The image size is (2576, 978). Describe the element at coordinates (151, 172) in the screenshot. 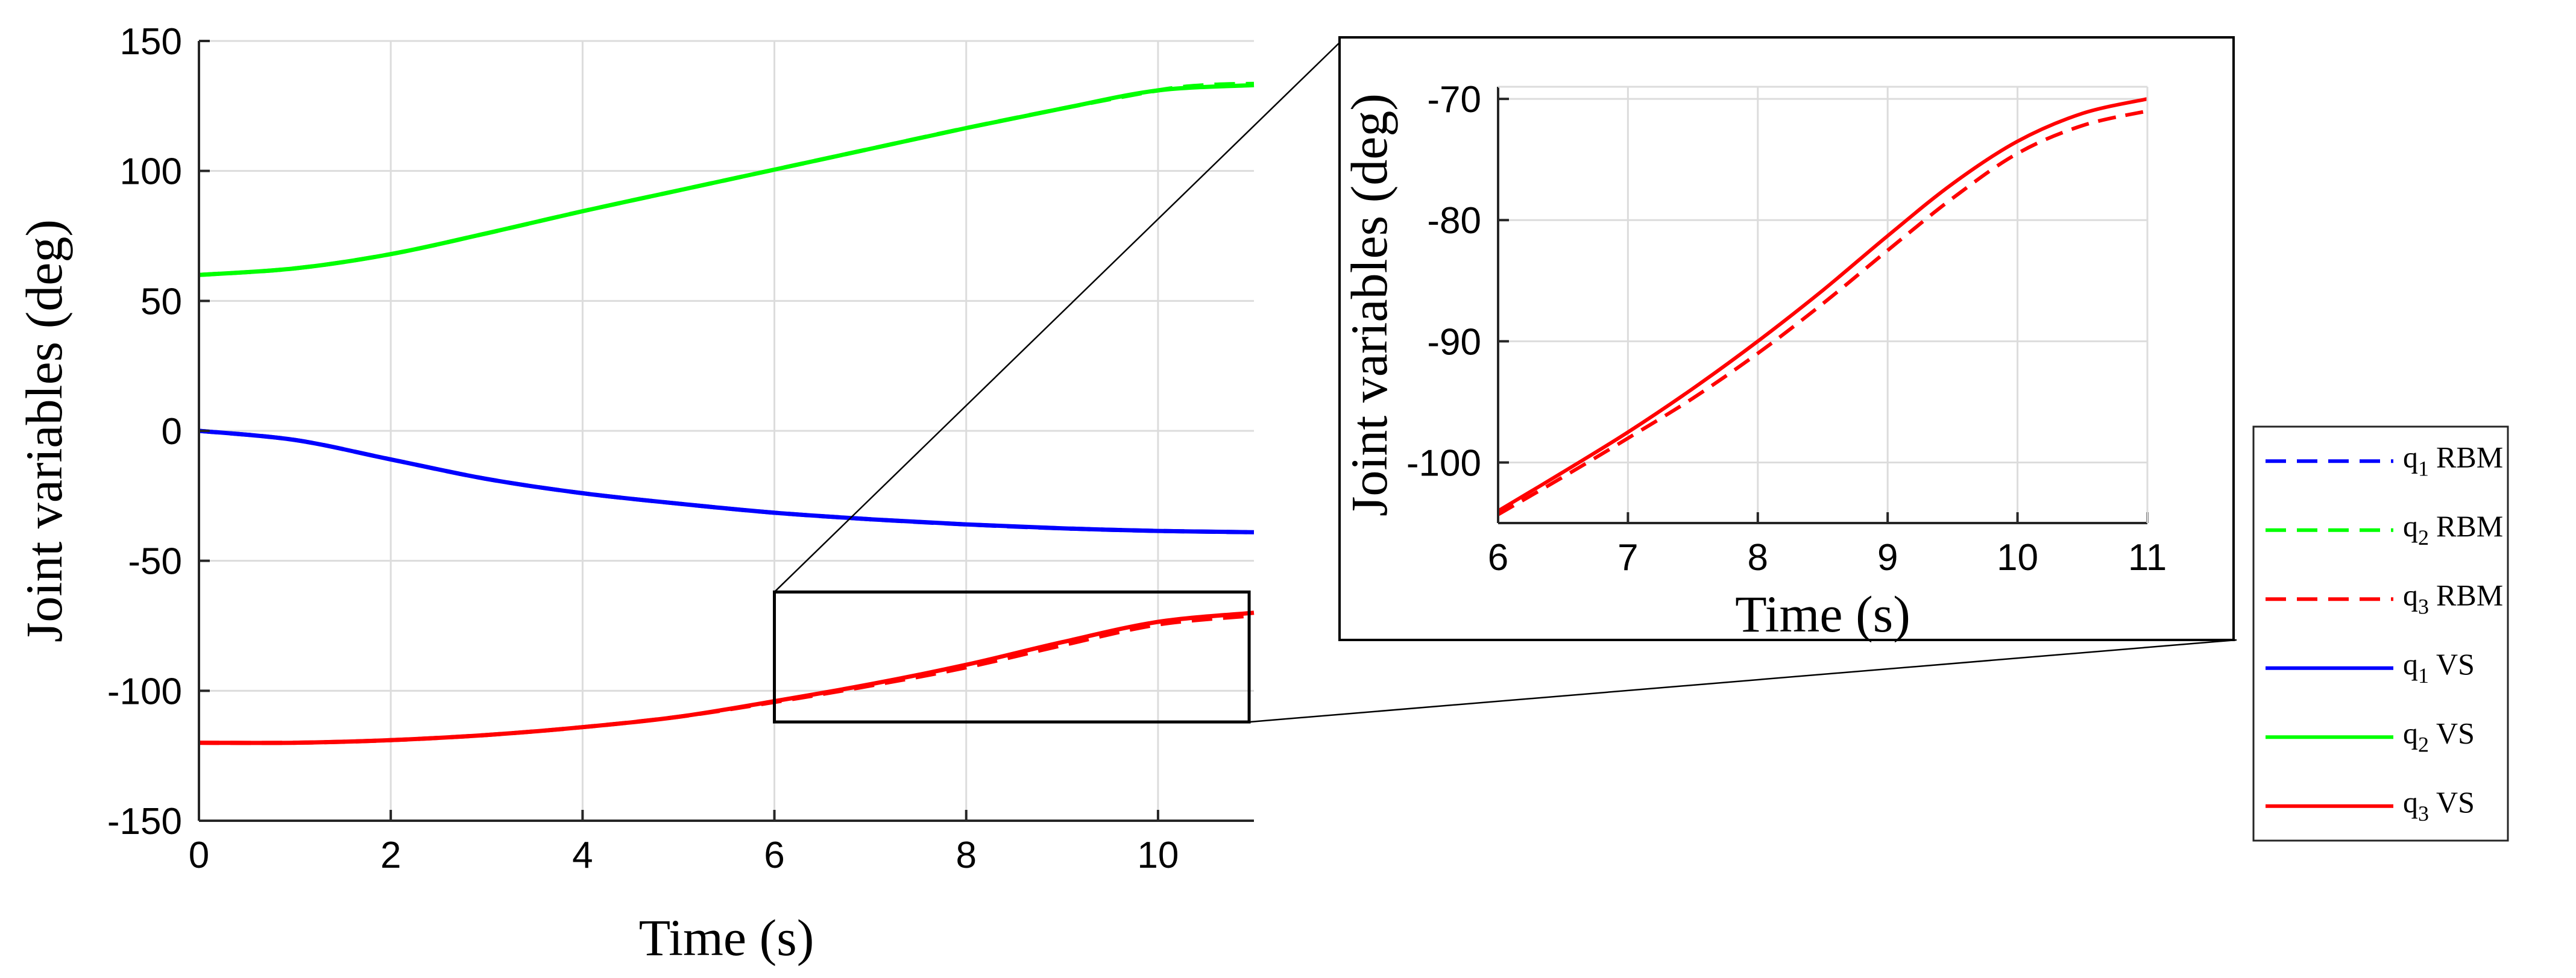

I see `y-tick-label: 100` at that location.